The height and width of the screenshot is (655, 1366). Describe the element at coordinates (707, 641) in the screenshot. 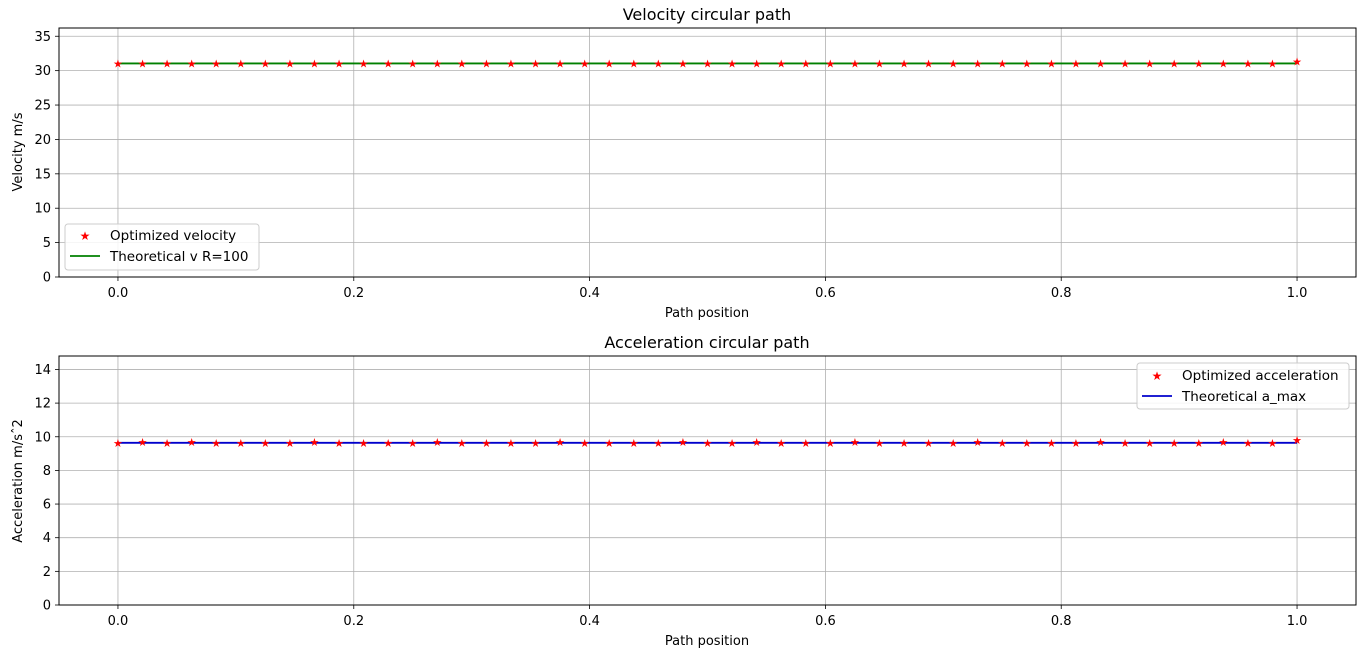

I see `acceleration-chart-xlabel: Path position` at that location.